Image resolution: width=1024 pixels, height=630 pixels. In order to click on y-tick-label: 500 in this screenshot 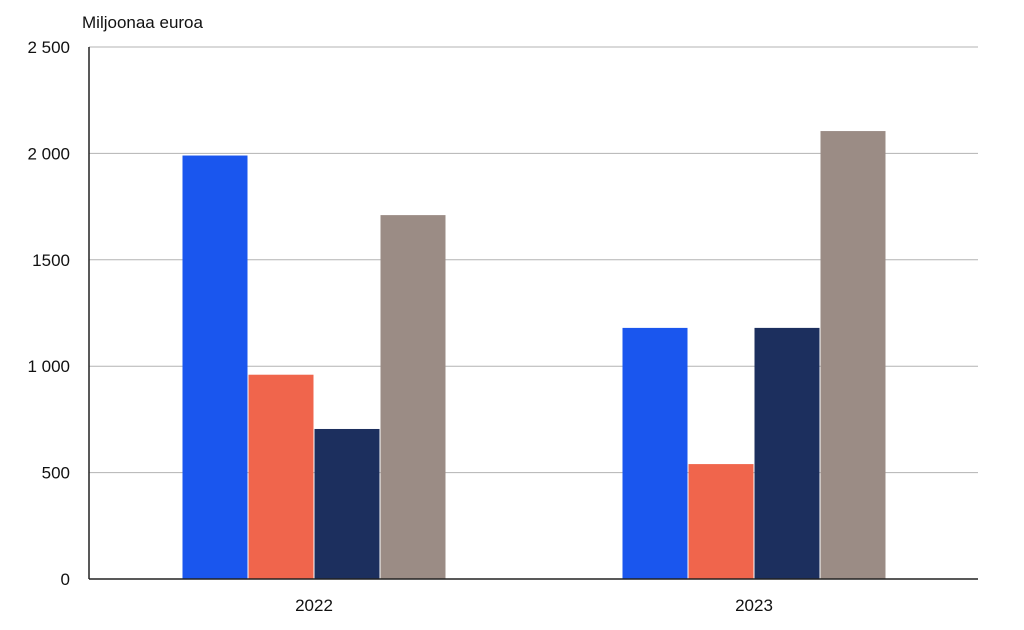, I will do `click(56, 473)`.